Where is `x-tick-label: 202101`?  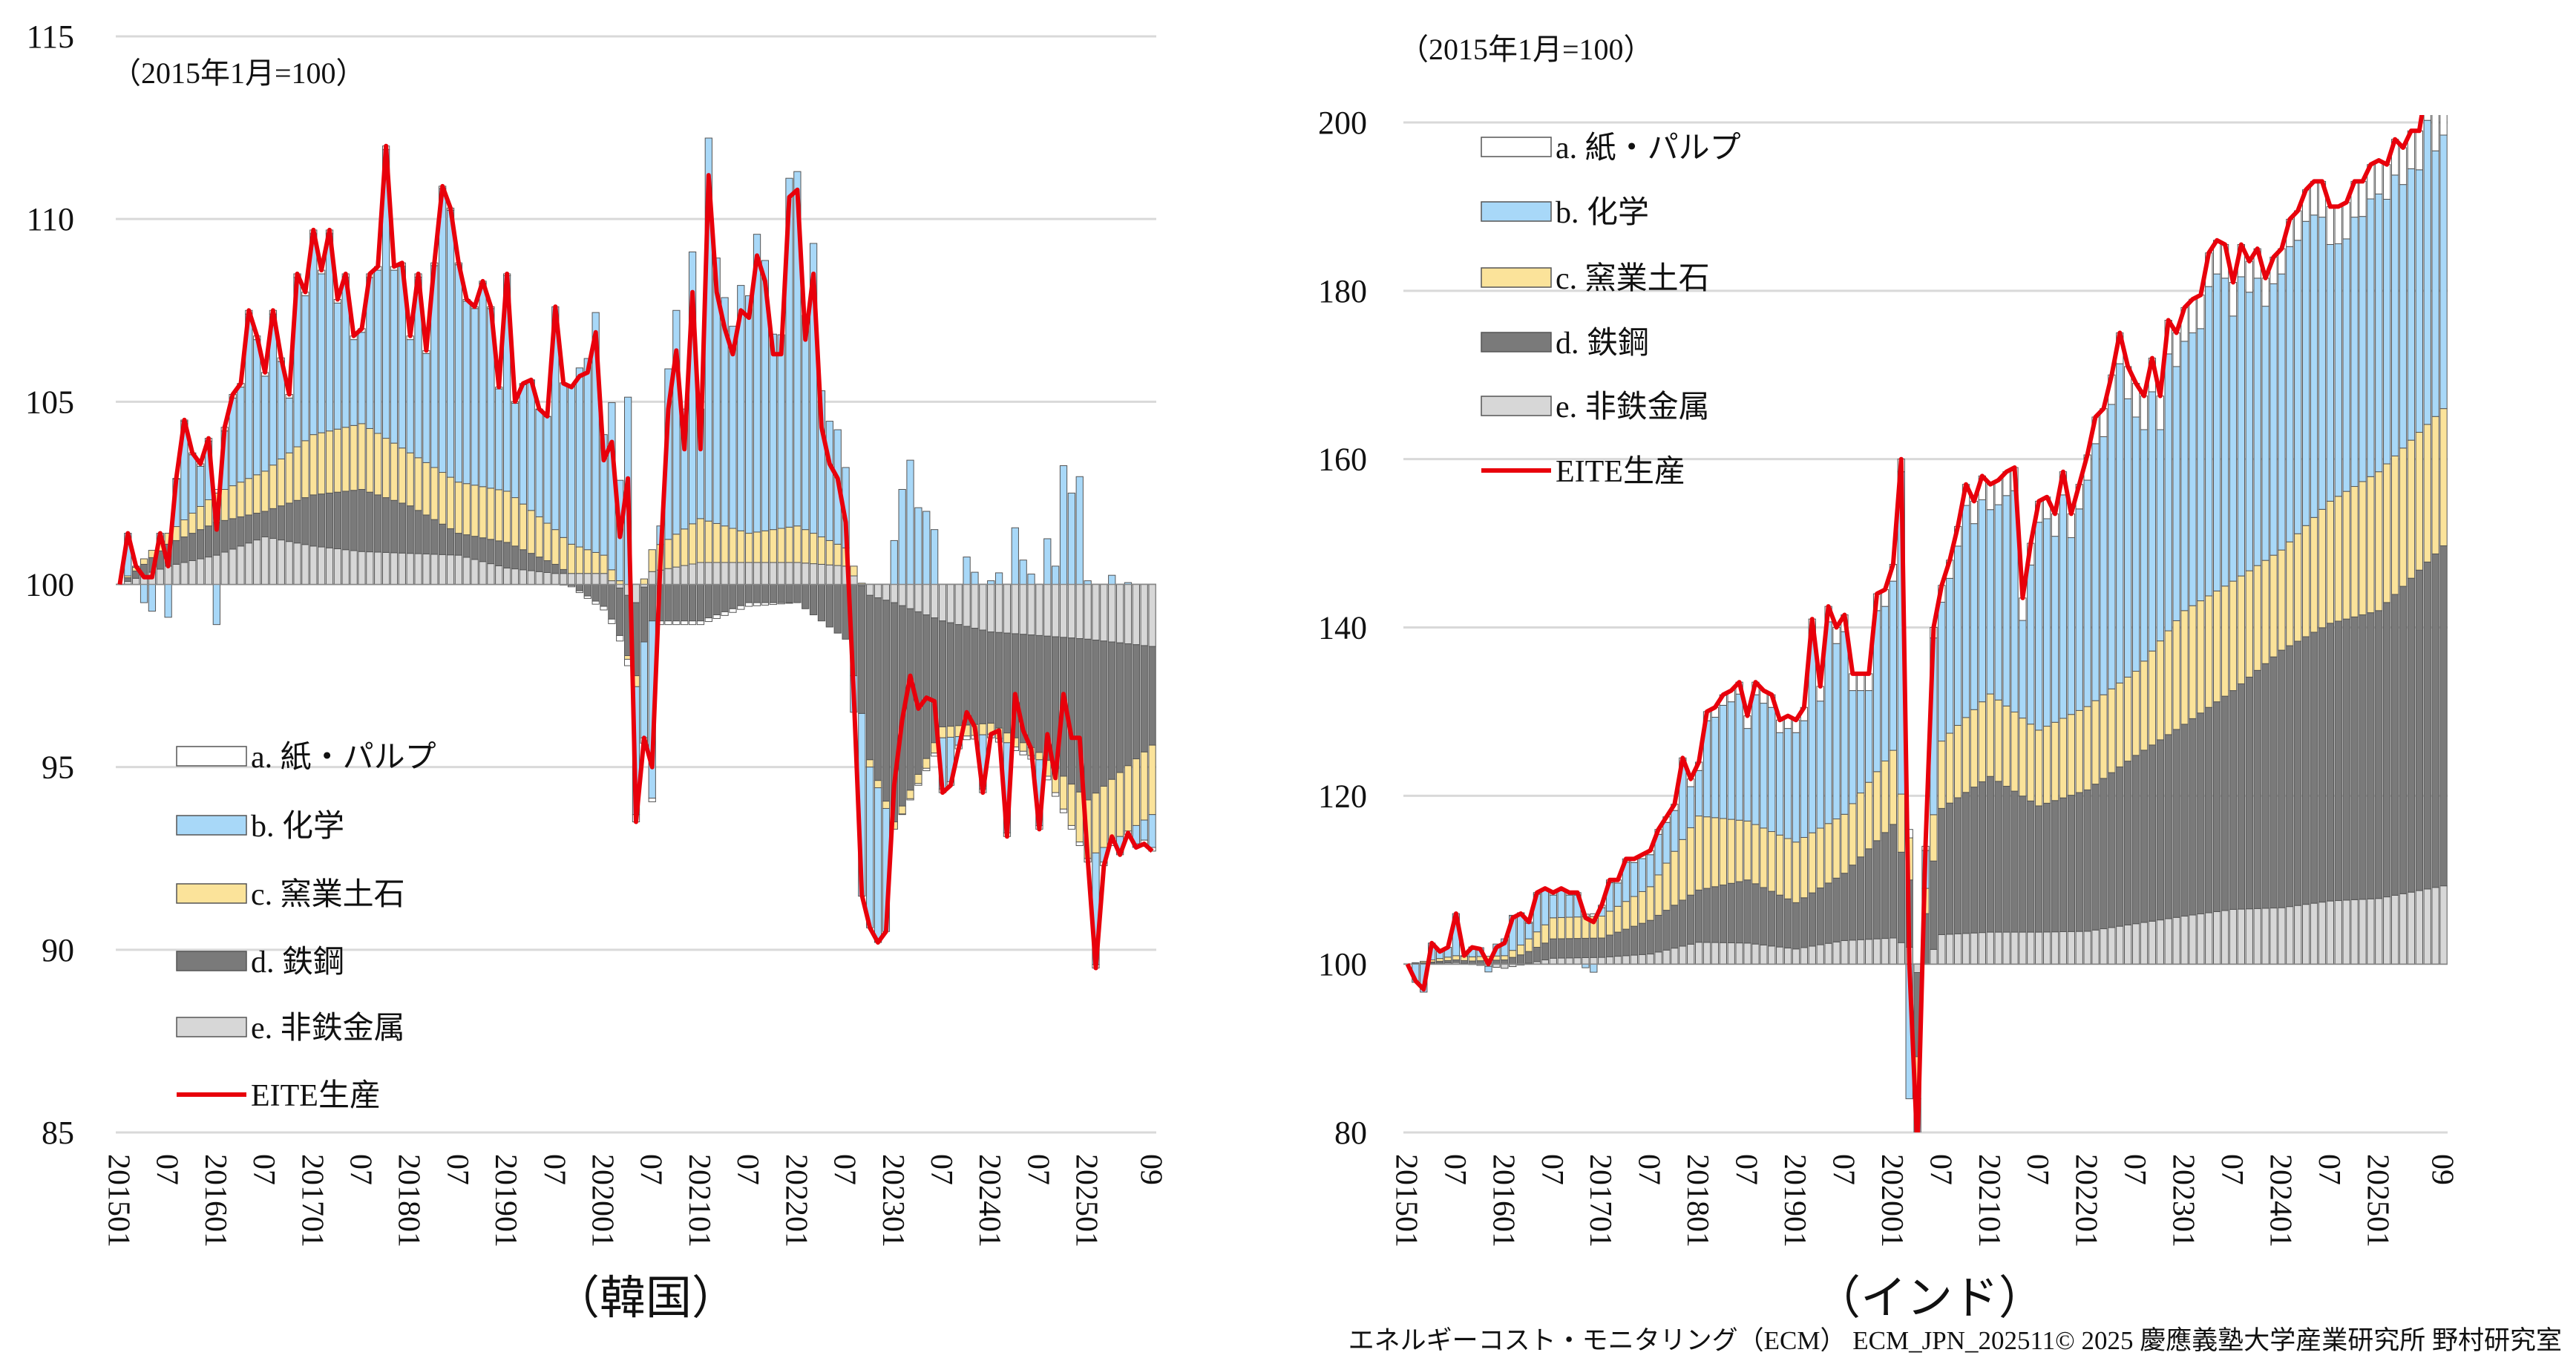
x-tick-label: 202101 is located at coordinates (699, 1200).